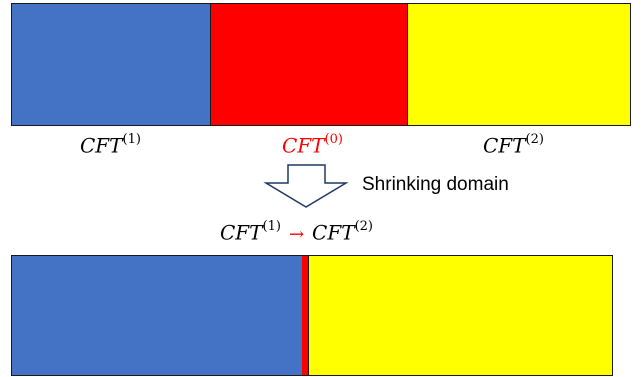 This screenshot has width=644, height=377. Describe the element at coordinates (534, 139) in the screenshot. I see `label-cft2-sup: (2)` at that location.